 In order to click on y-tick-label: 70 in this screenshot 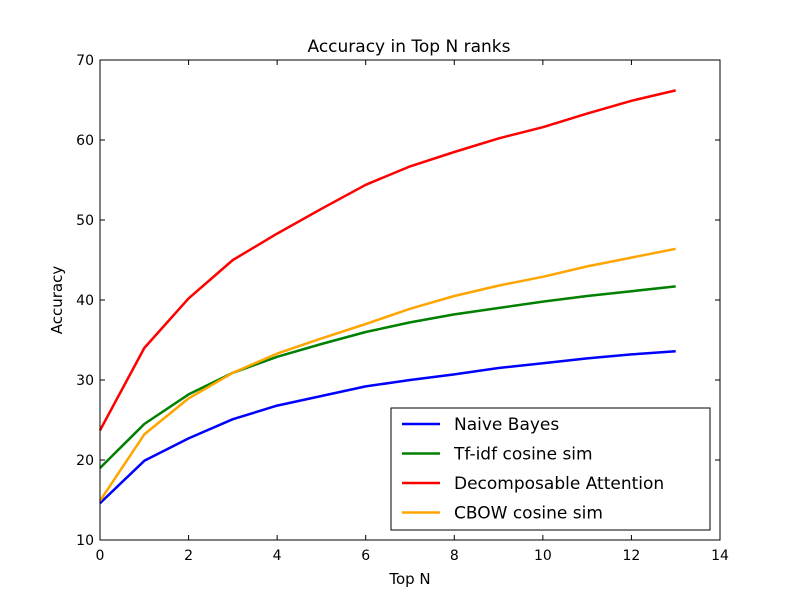, I will do `click(85, 61)`.